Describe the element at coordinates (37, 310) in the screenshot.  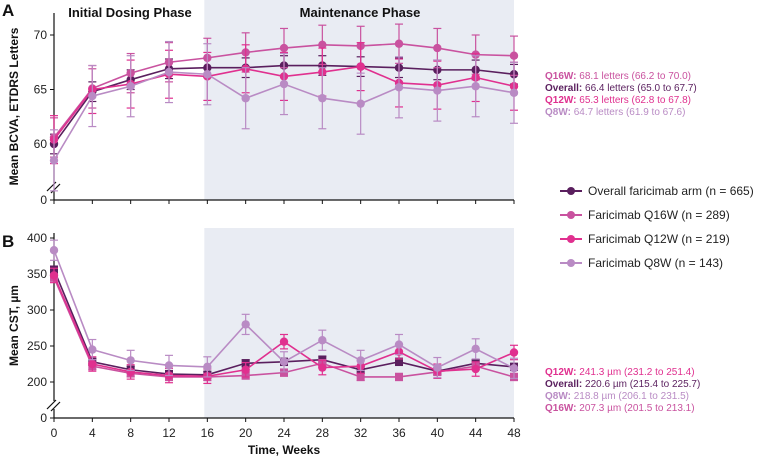
I see `y-tick-label: 300` at that location.